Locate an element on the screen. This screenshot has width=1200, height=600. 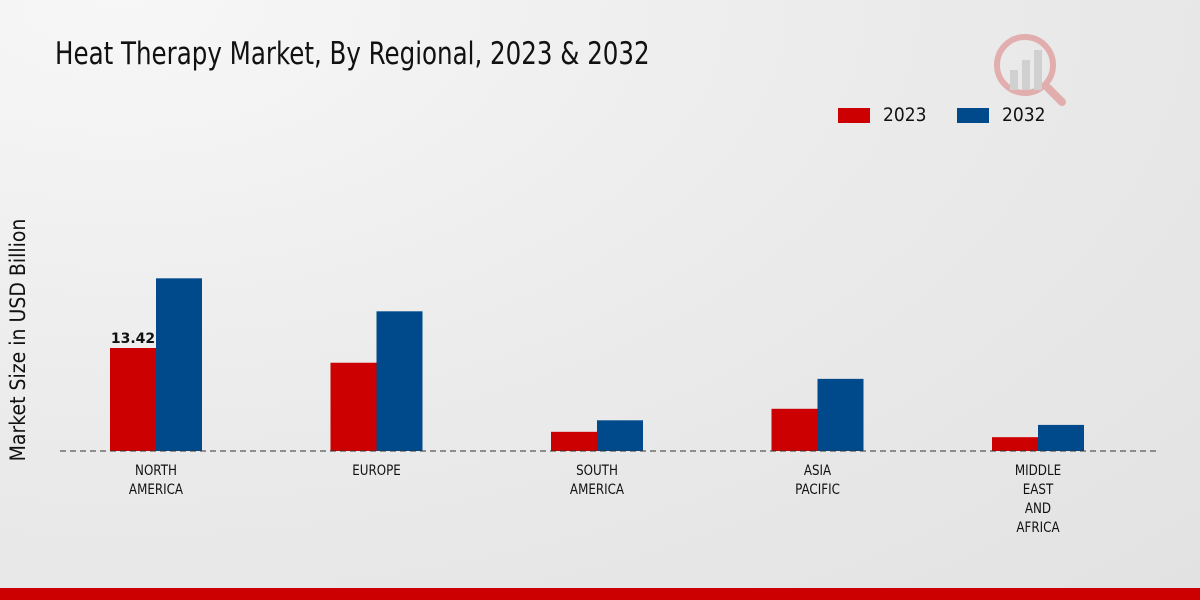
x-tick-label: EUROPE is located at coordinates (376, 471).